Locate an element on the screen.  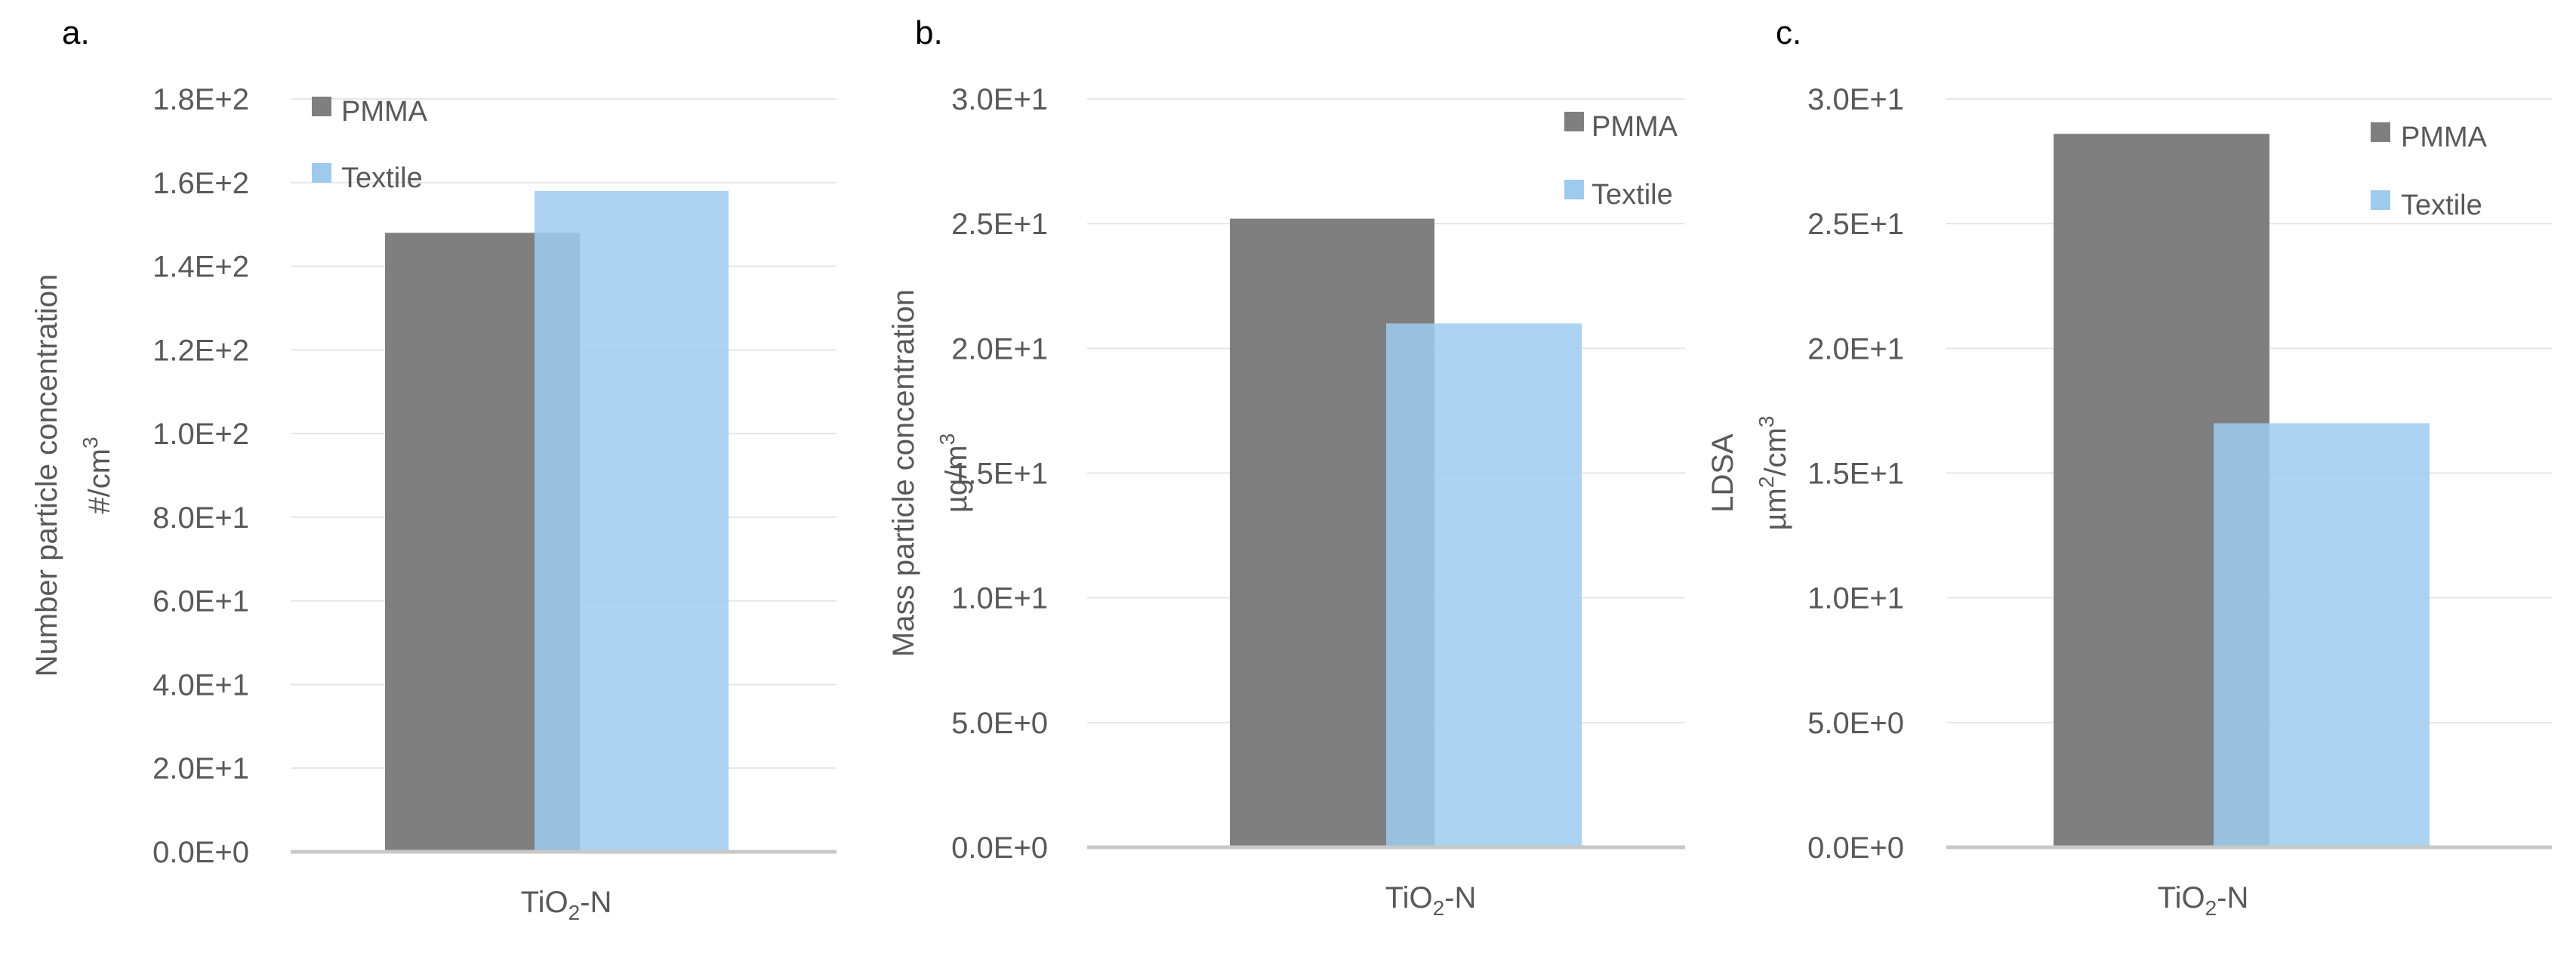
y-tick-label: 1.6E+2 is located at coordinates (201, 183).